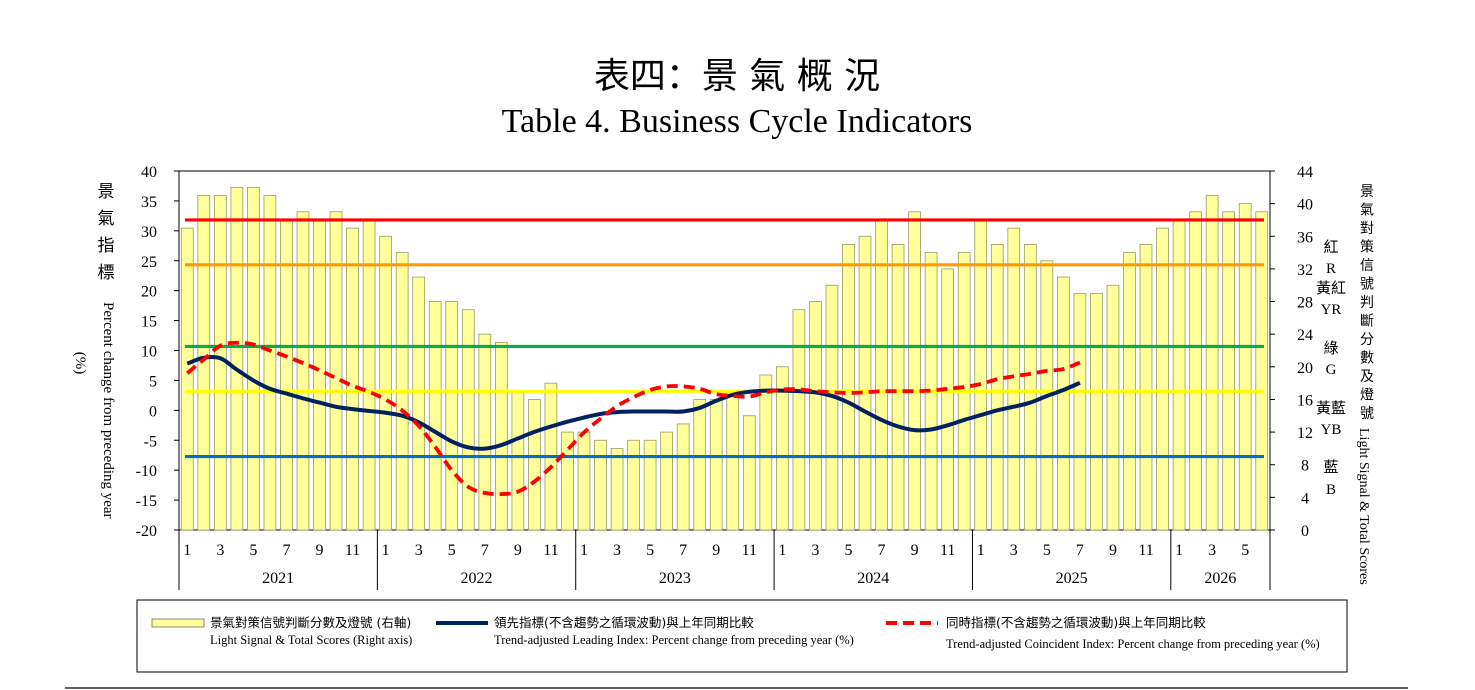 Image resolution: width=1475 pixels, height=690 pixels. Describe the element at coordinates (106, 246) in the screenshot. I see `left-axis-char: 指` at that location.